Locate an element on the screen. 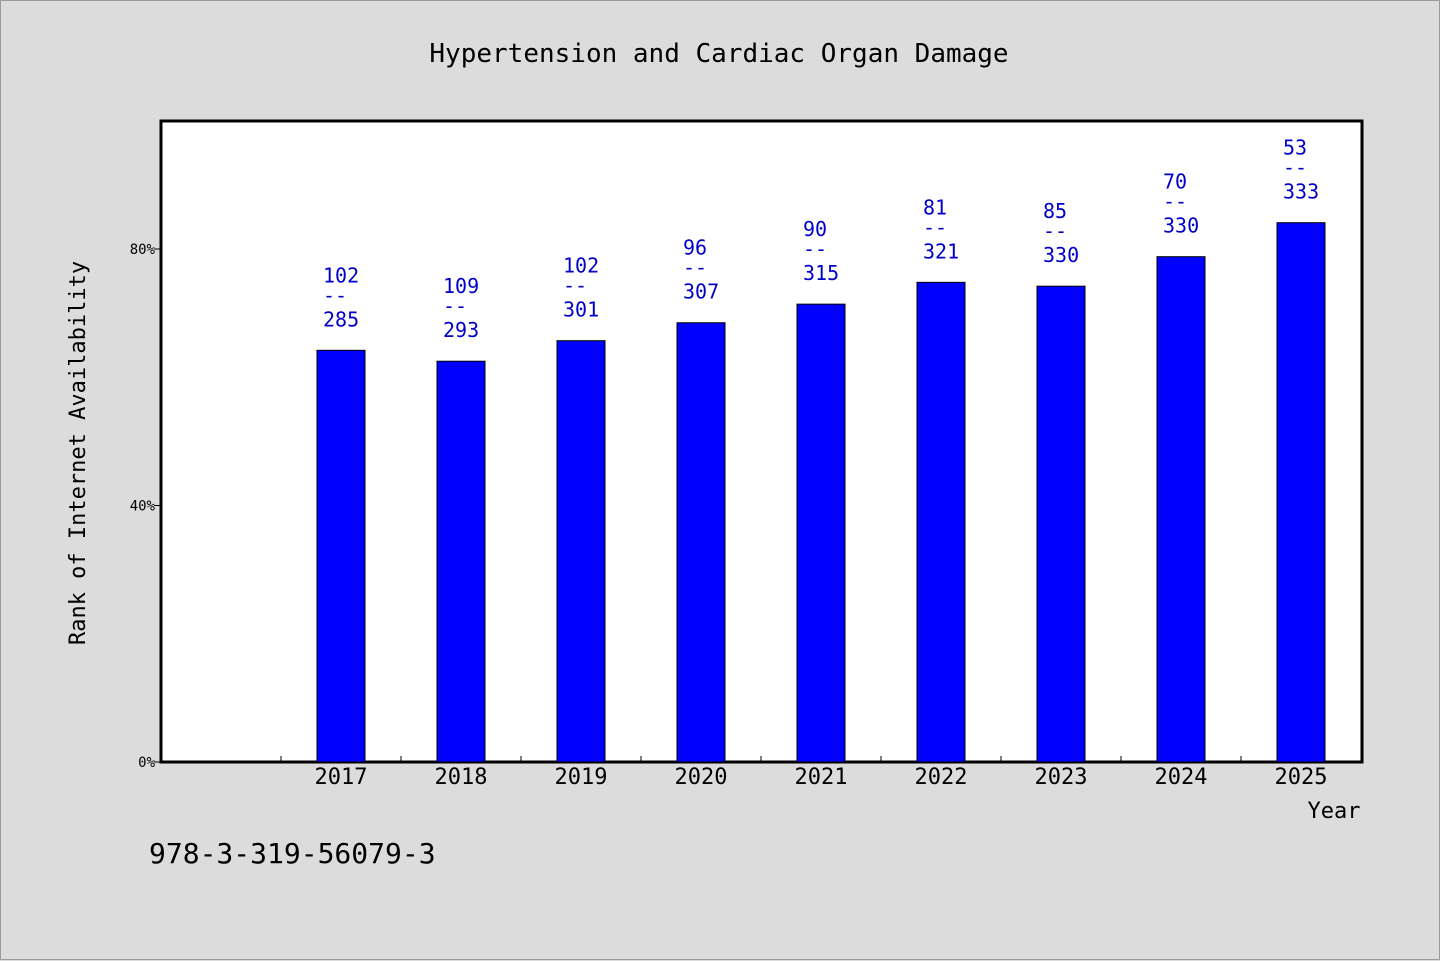 This screenshot has width=1440, height=961. data-label-bottom: 293 is located at coordinates (461, 330).